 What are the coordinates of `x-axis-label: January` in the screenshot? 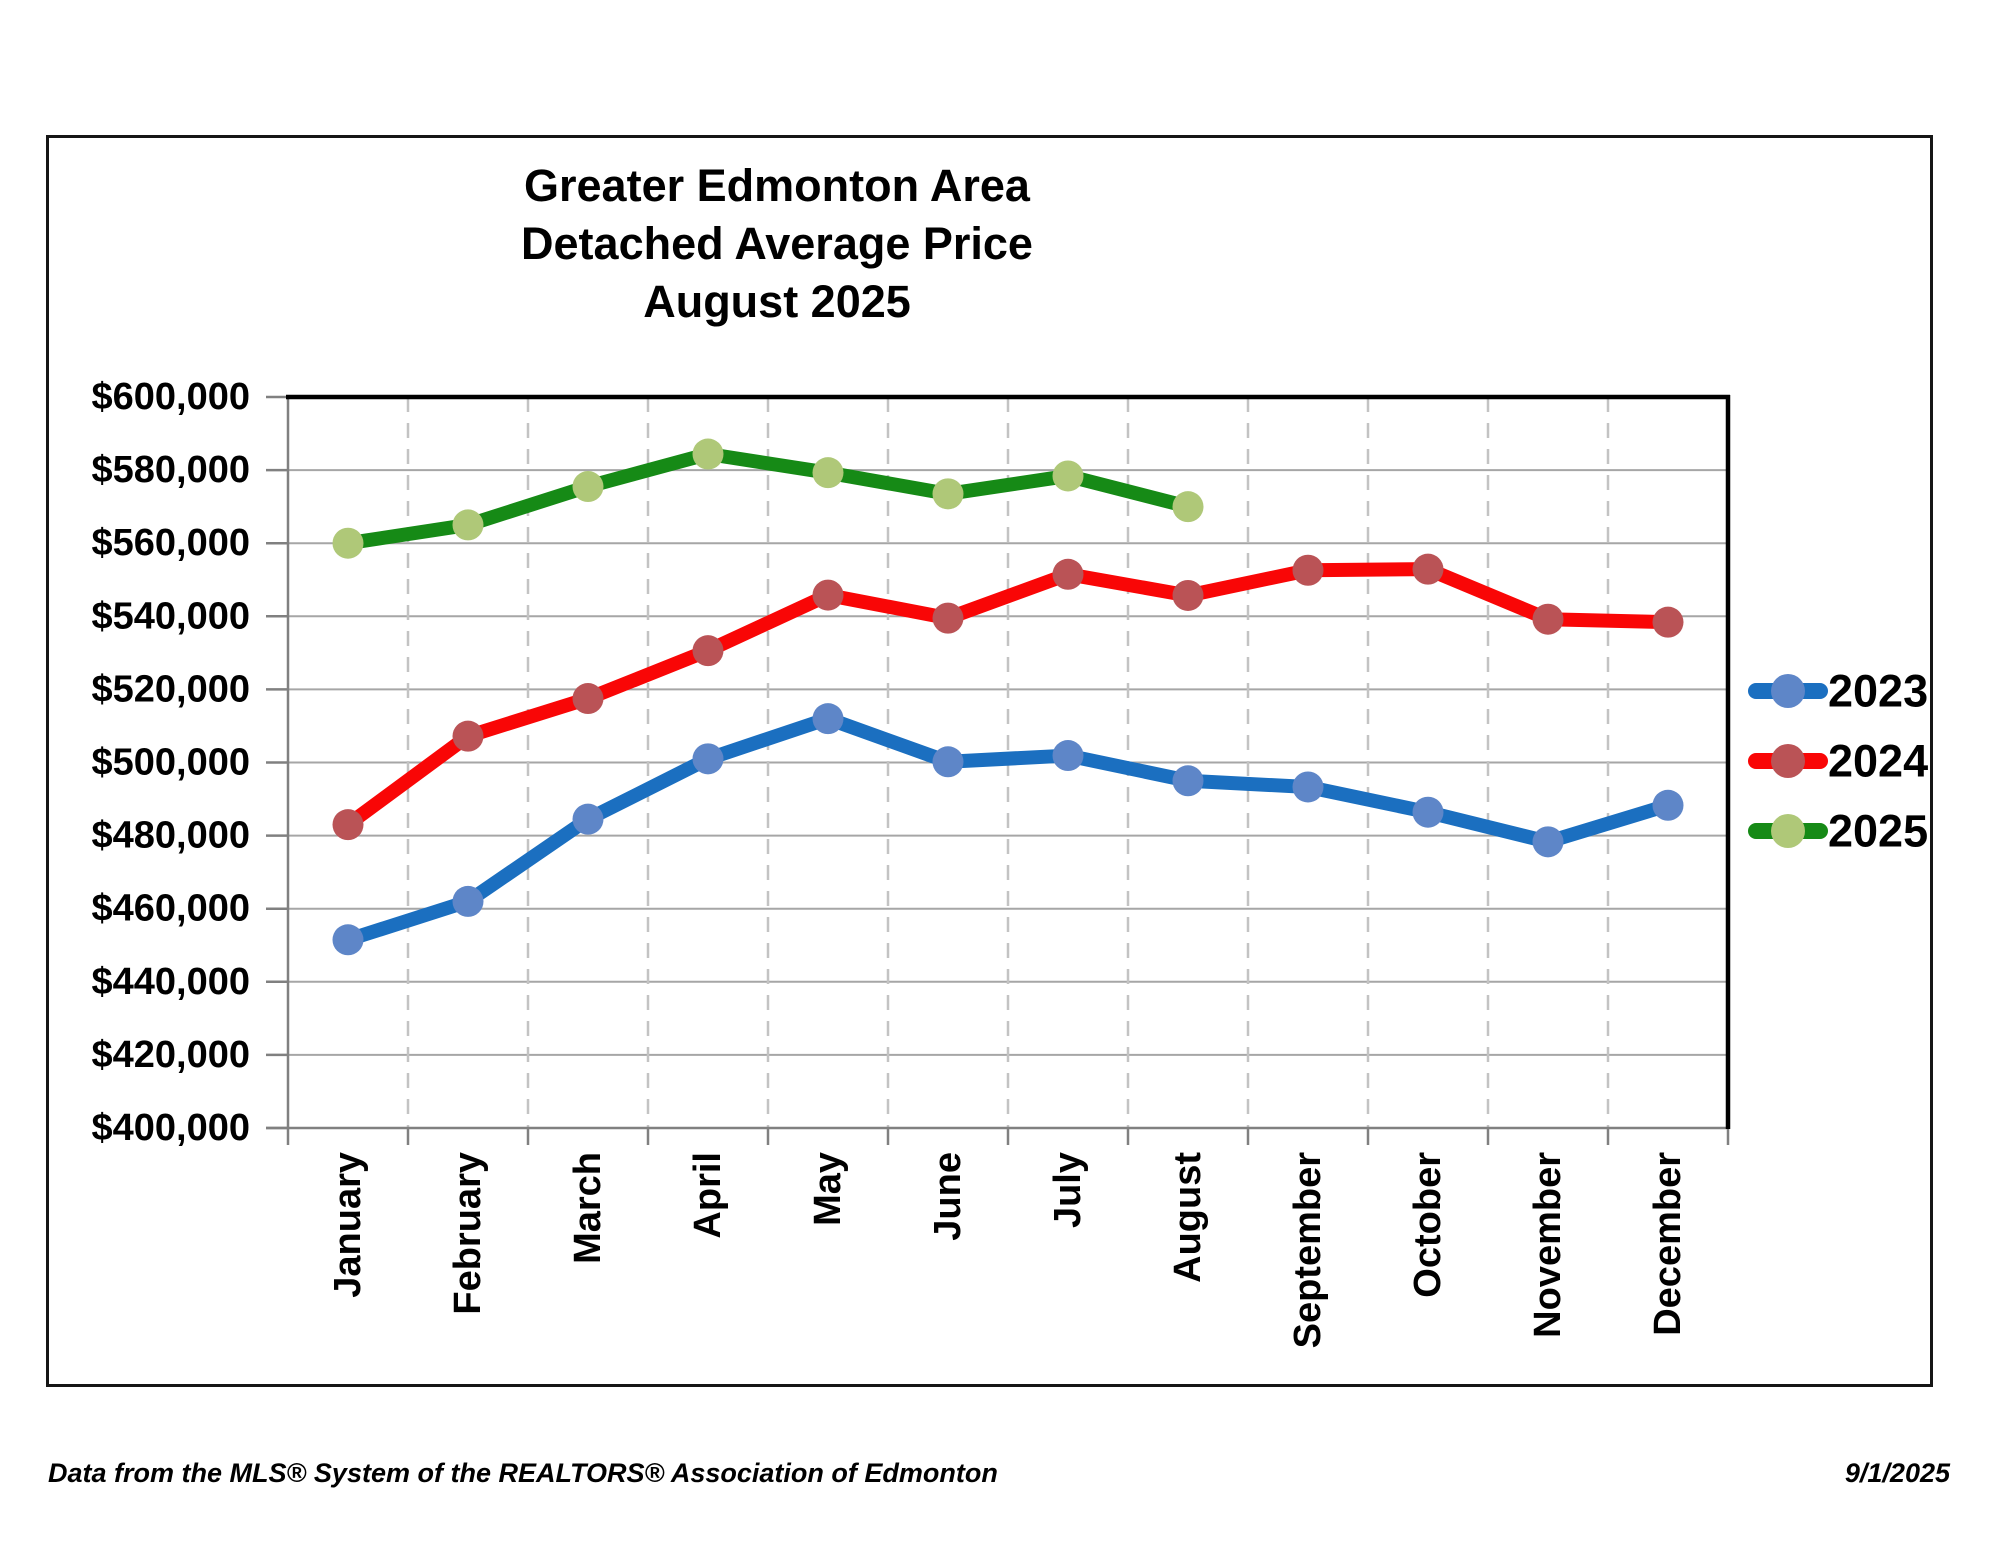 It's located at (348, 1225).